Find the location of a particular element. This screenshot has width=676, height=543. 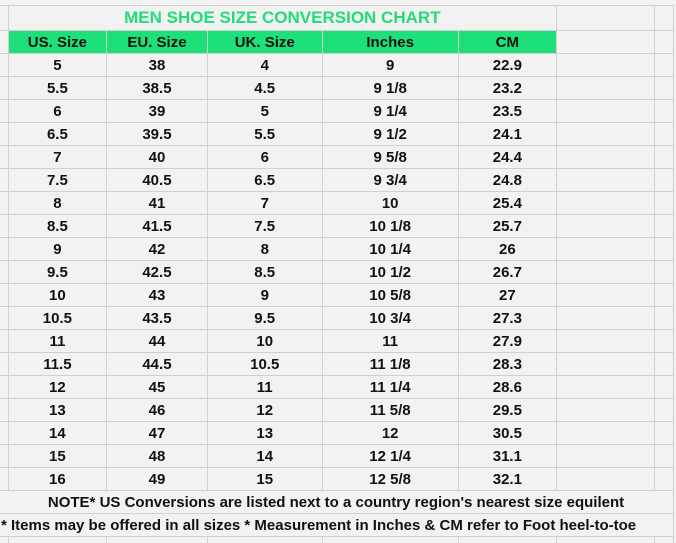

cell-uk-size: 10 is located at coordinates (264, 341).